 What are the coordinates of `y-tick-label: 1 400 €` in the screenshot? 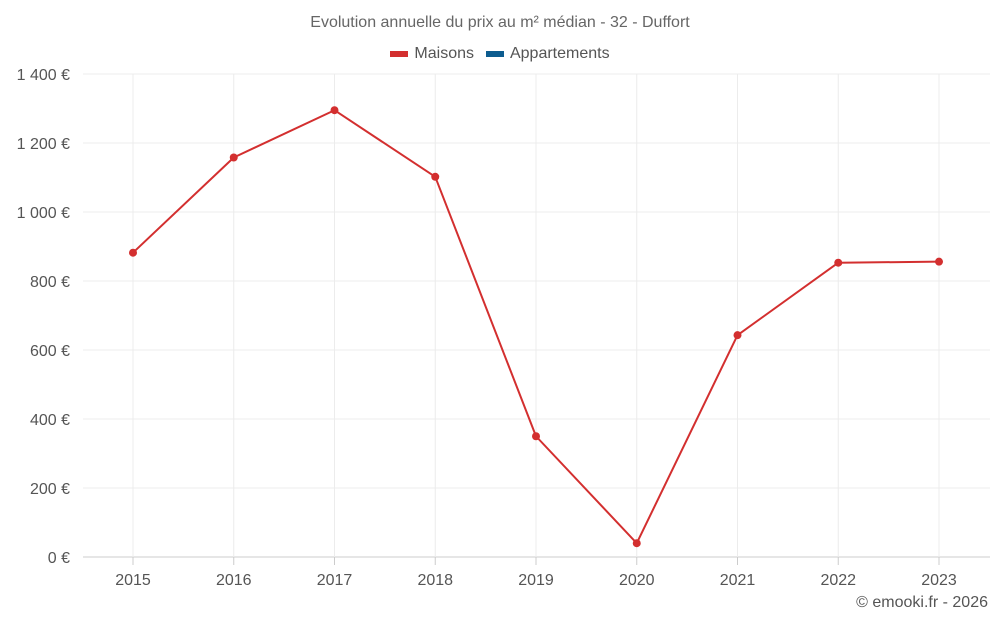 It's located at (43, 75).